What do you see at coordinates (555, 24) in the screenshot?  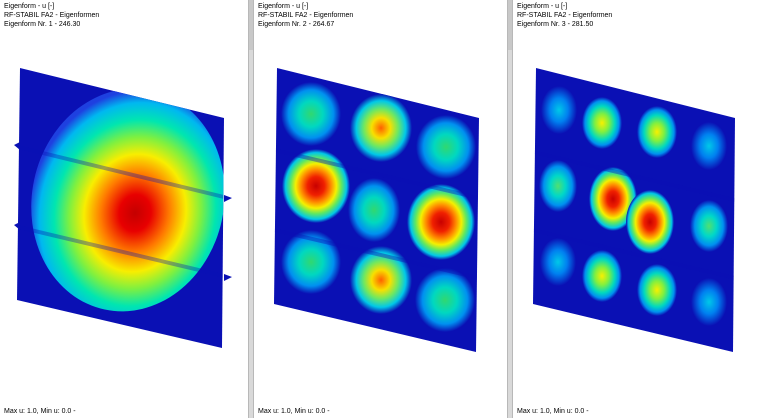 I see `eigenform-label: Eigenform Nr. 3 - 281.50` at bounding box center [555, 24].